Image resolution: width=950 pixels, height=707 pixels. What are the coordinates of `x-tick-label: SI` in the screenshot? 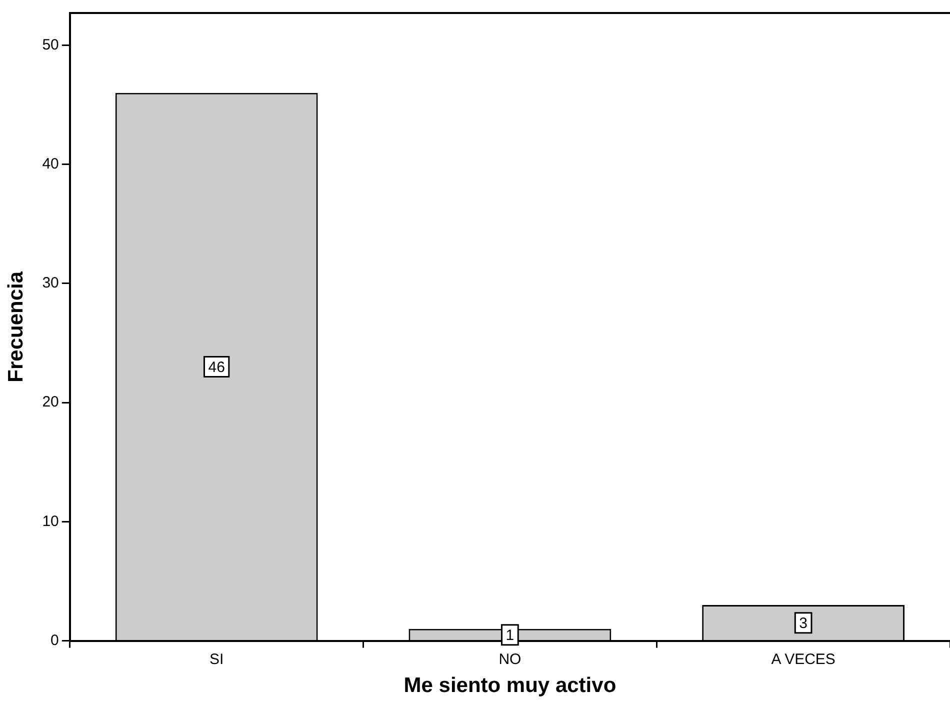 It's located at (216, 659).